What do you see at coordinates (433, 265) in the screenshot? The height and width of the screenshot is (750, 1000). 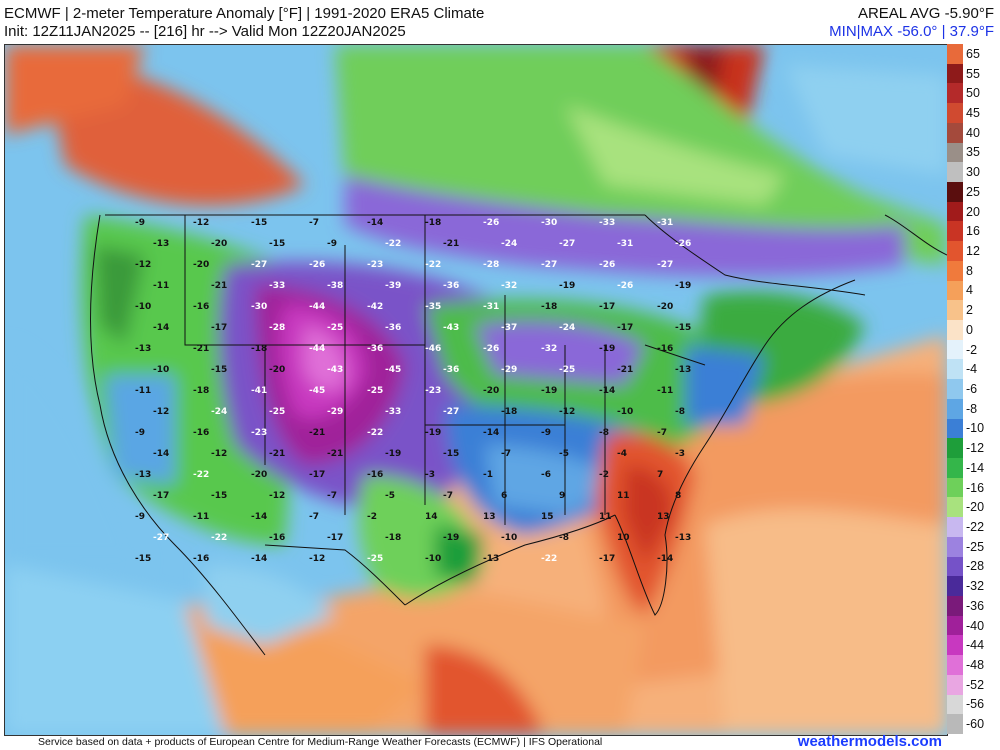 I see `anomaly-value-label: -22` at bounding box center [433, 265].